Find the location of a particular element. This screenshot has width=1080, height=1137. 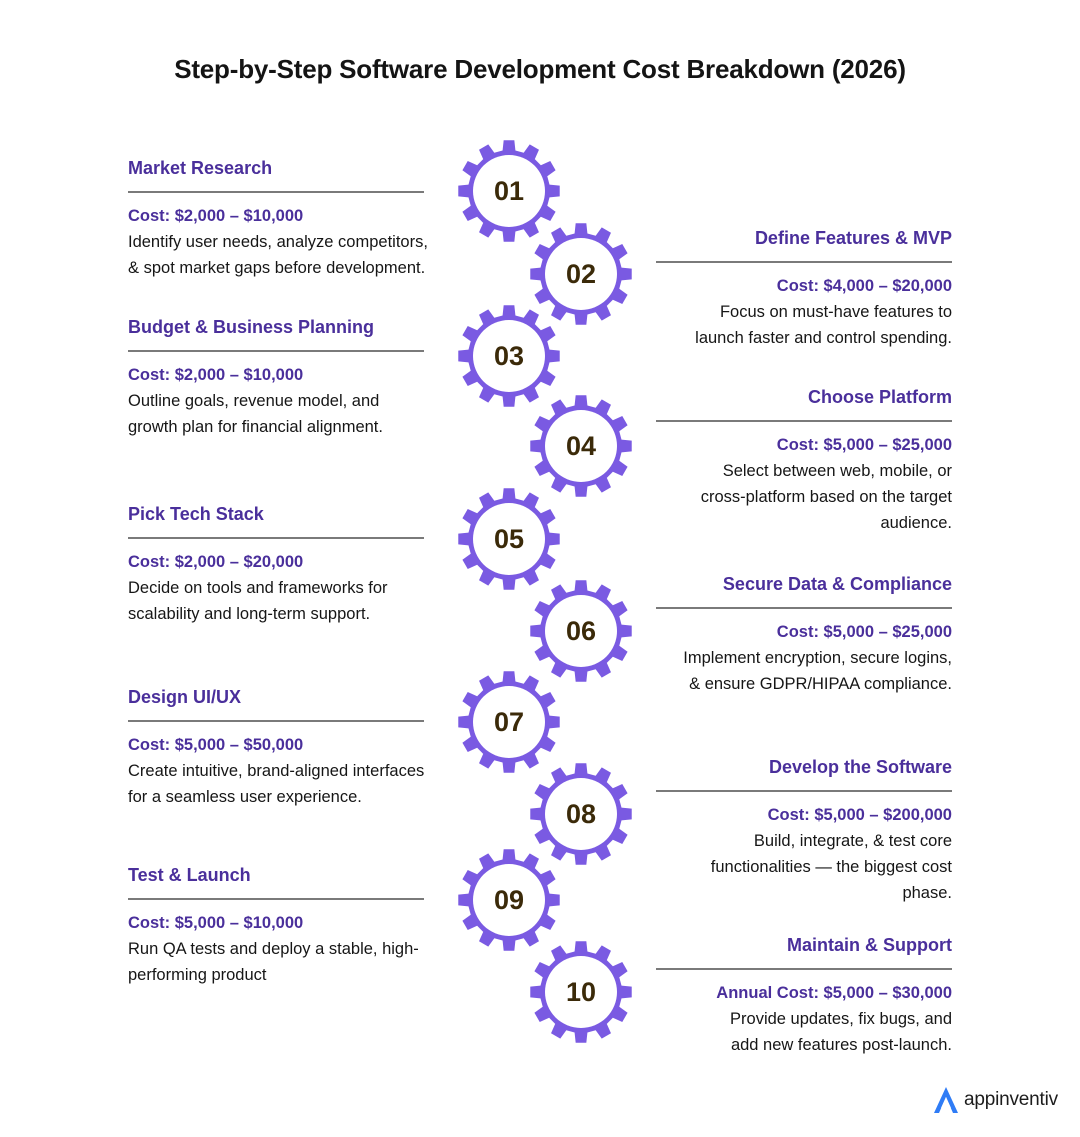

step-title: Pick Tech Stack is located at coordinates (196, 514).